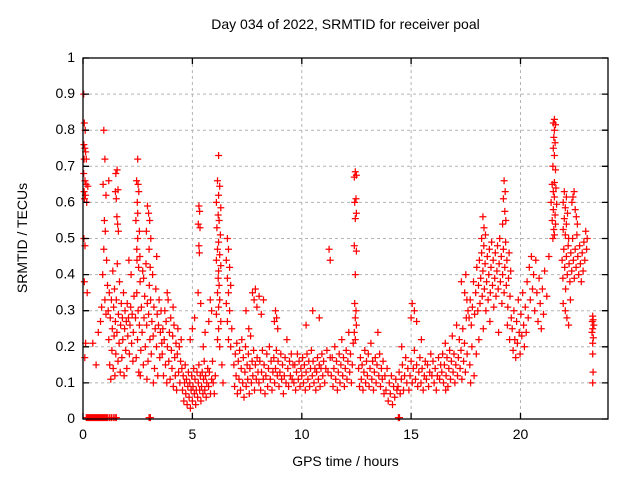 Image resolution: width=640 pixels, height=480 pixels. What do you see at coordinates (71, 418) in the screenshot?
I see `y-tick-label: 0` at bounding box center [71, 418].